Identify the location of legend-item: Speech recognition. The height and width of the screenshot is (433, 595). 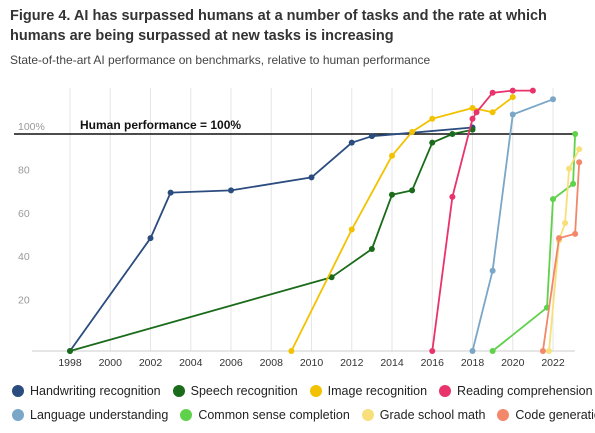
(235, 391).